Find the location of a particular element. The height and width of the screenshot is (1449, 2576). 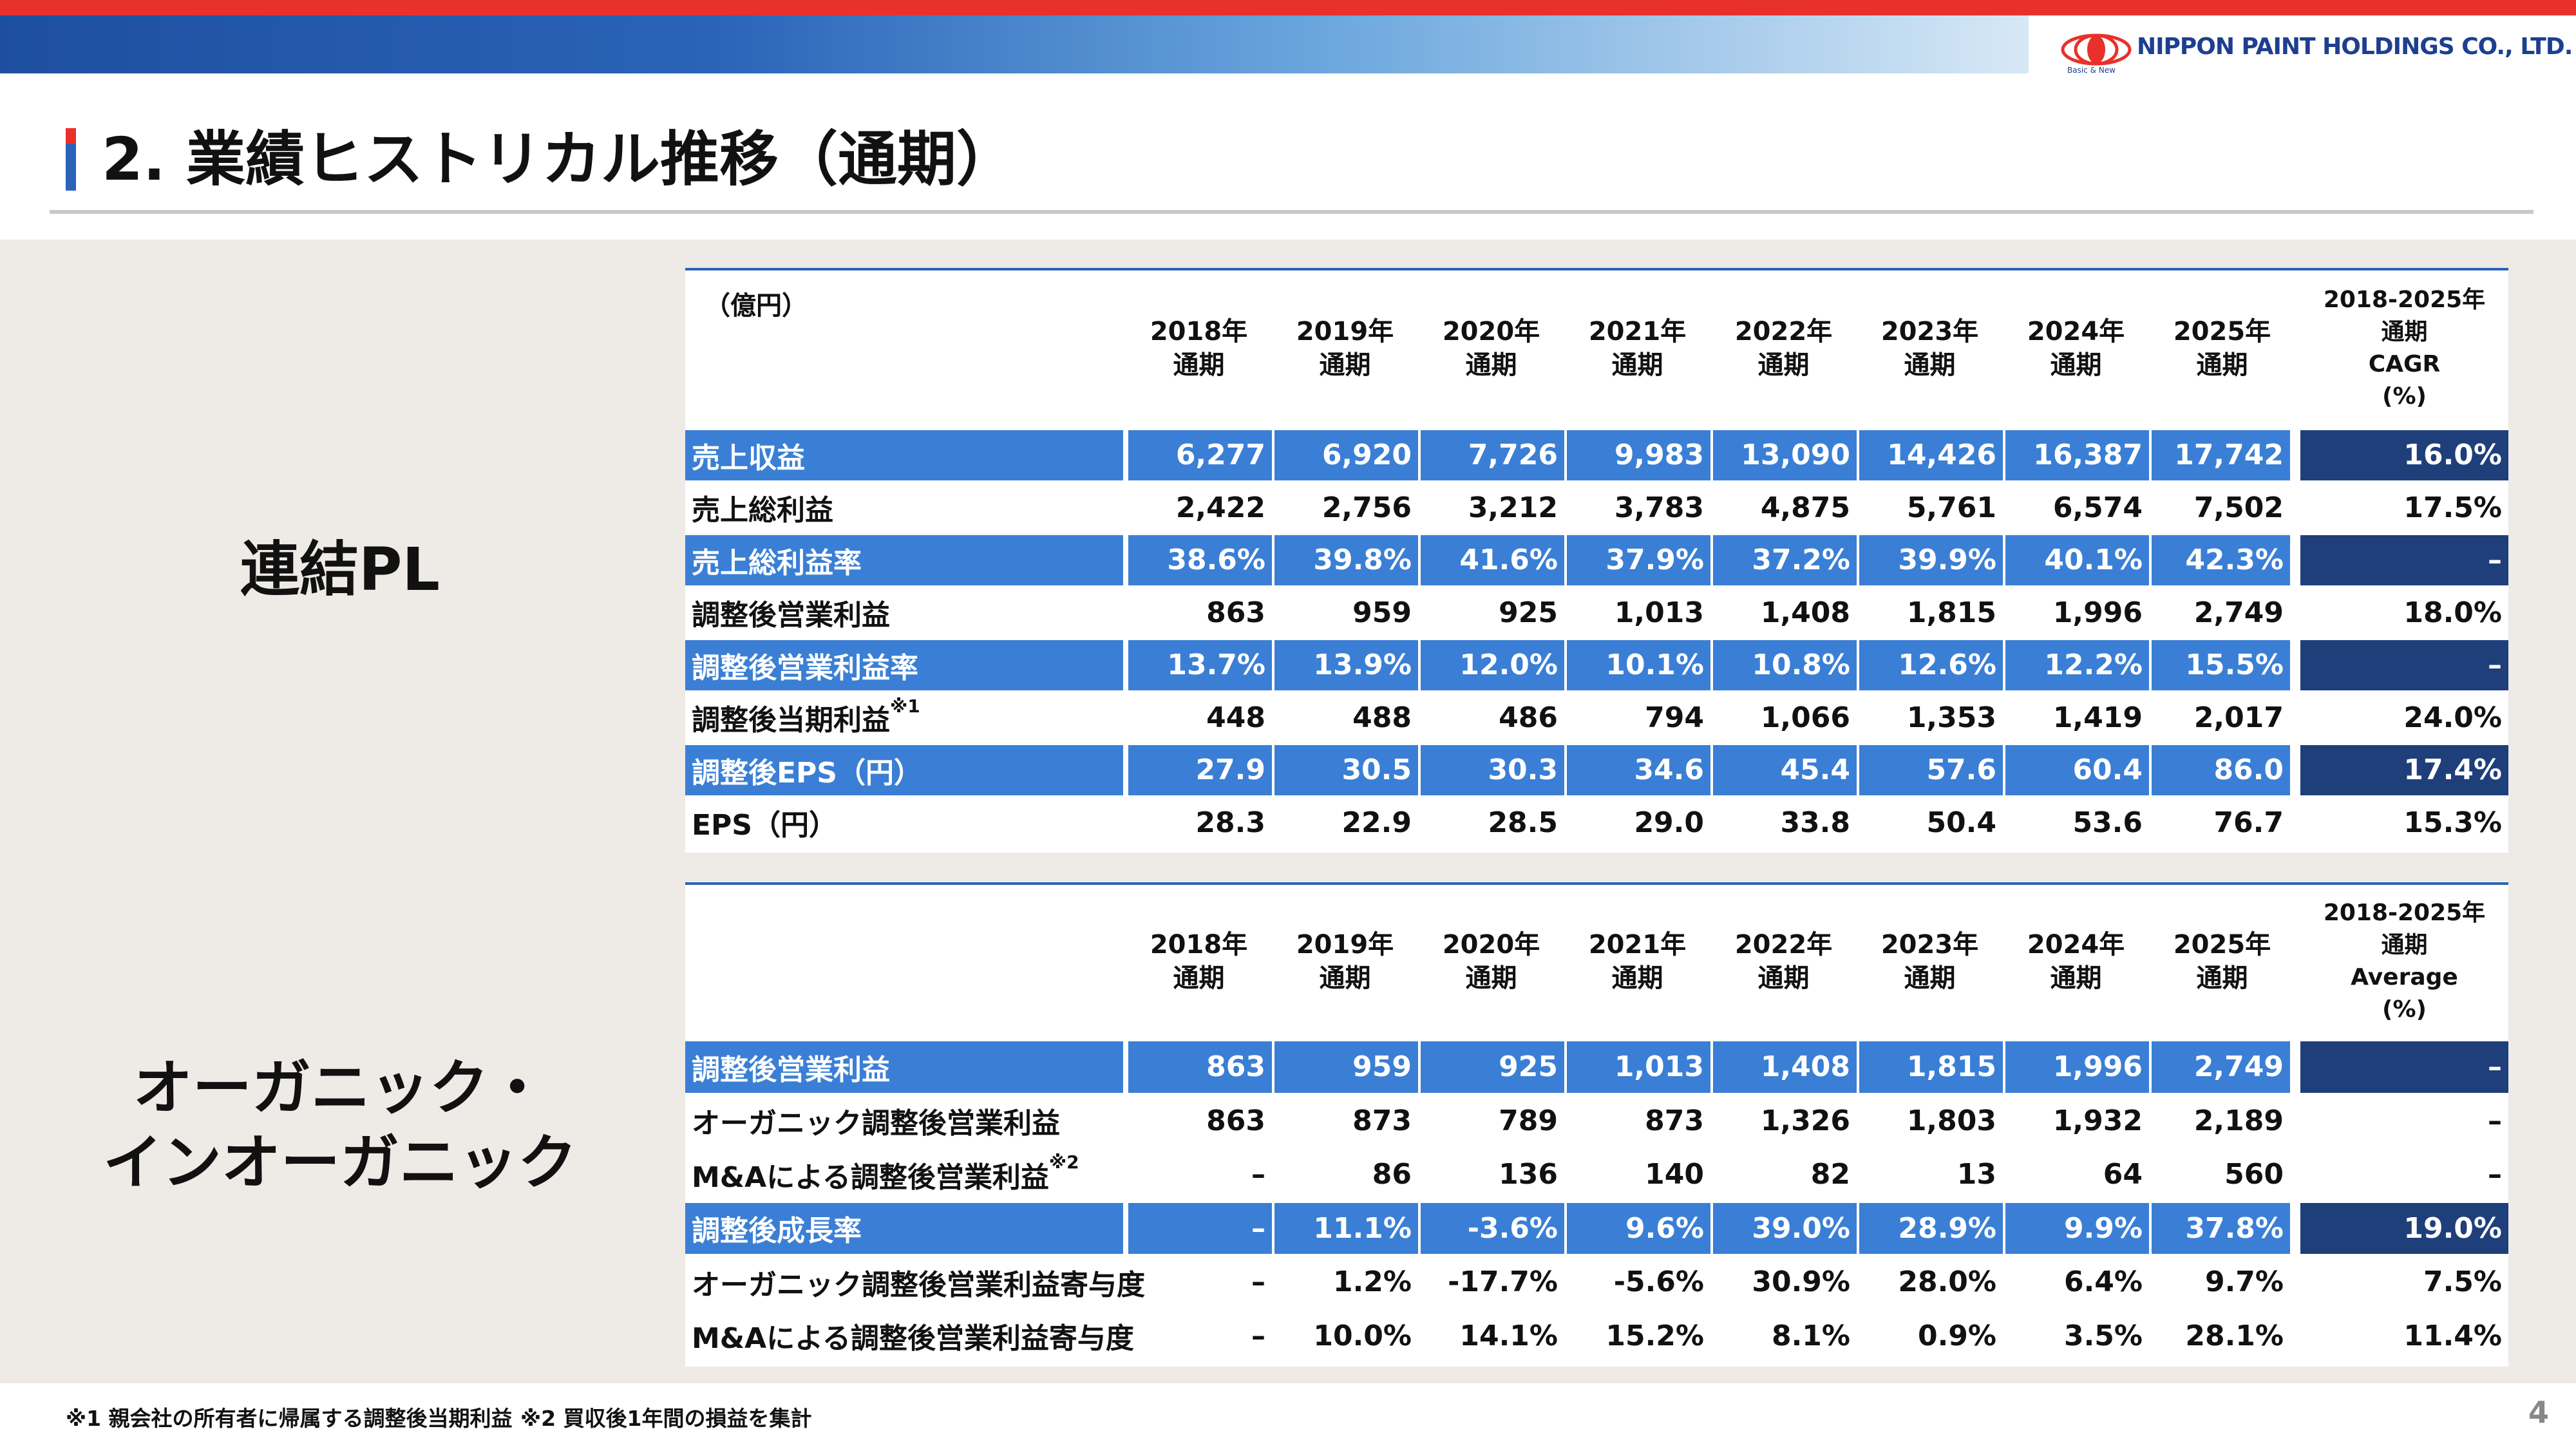

row-label: 調整後営業利益率 is located at coordinates (904, 665).